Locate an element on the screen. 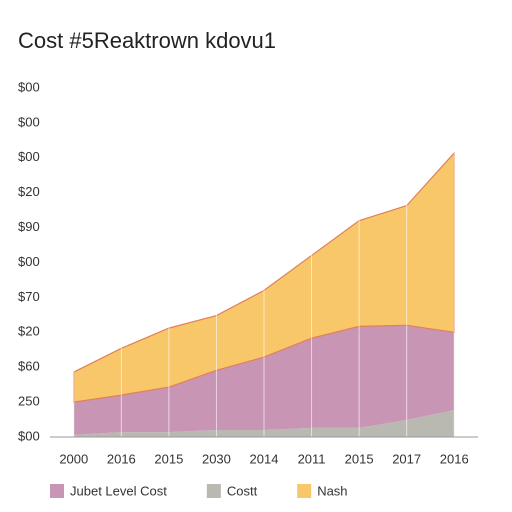 This screenshot has height=512, width=512. x-tick-label: 2014 is located at coordinates (264, 458).